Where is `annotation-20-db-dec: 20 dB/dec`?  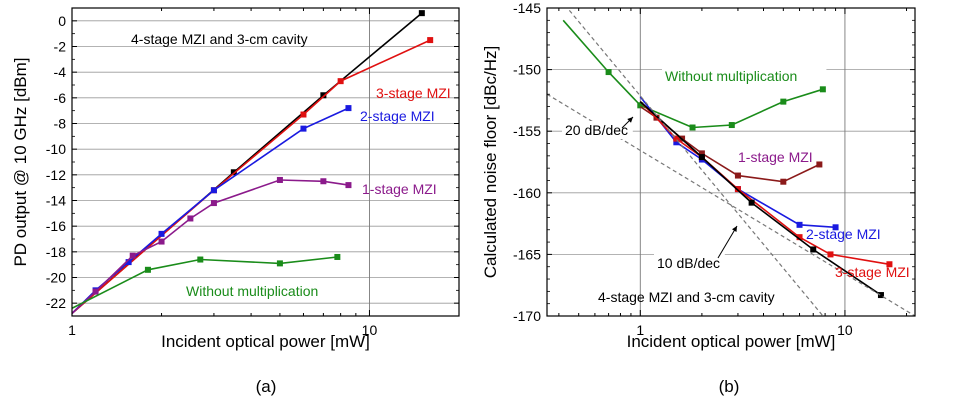
annotation-20-db-dec: 20 dB/dec is located at coordinates (596, 130).